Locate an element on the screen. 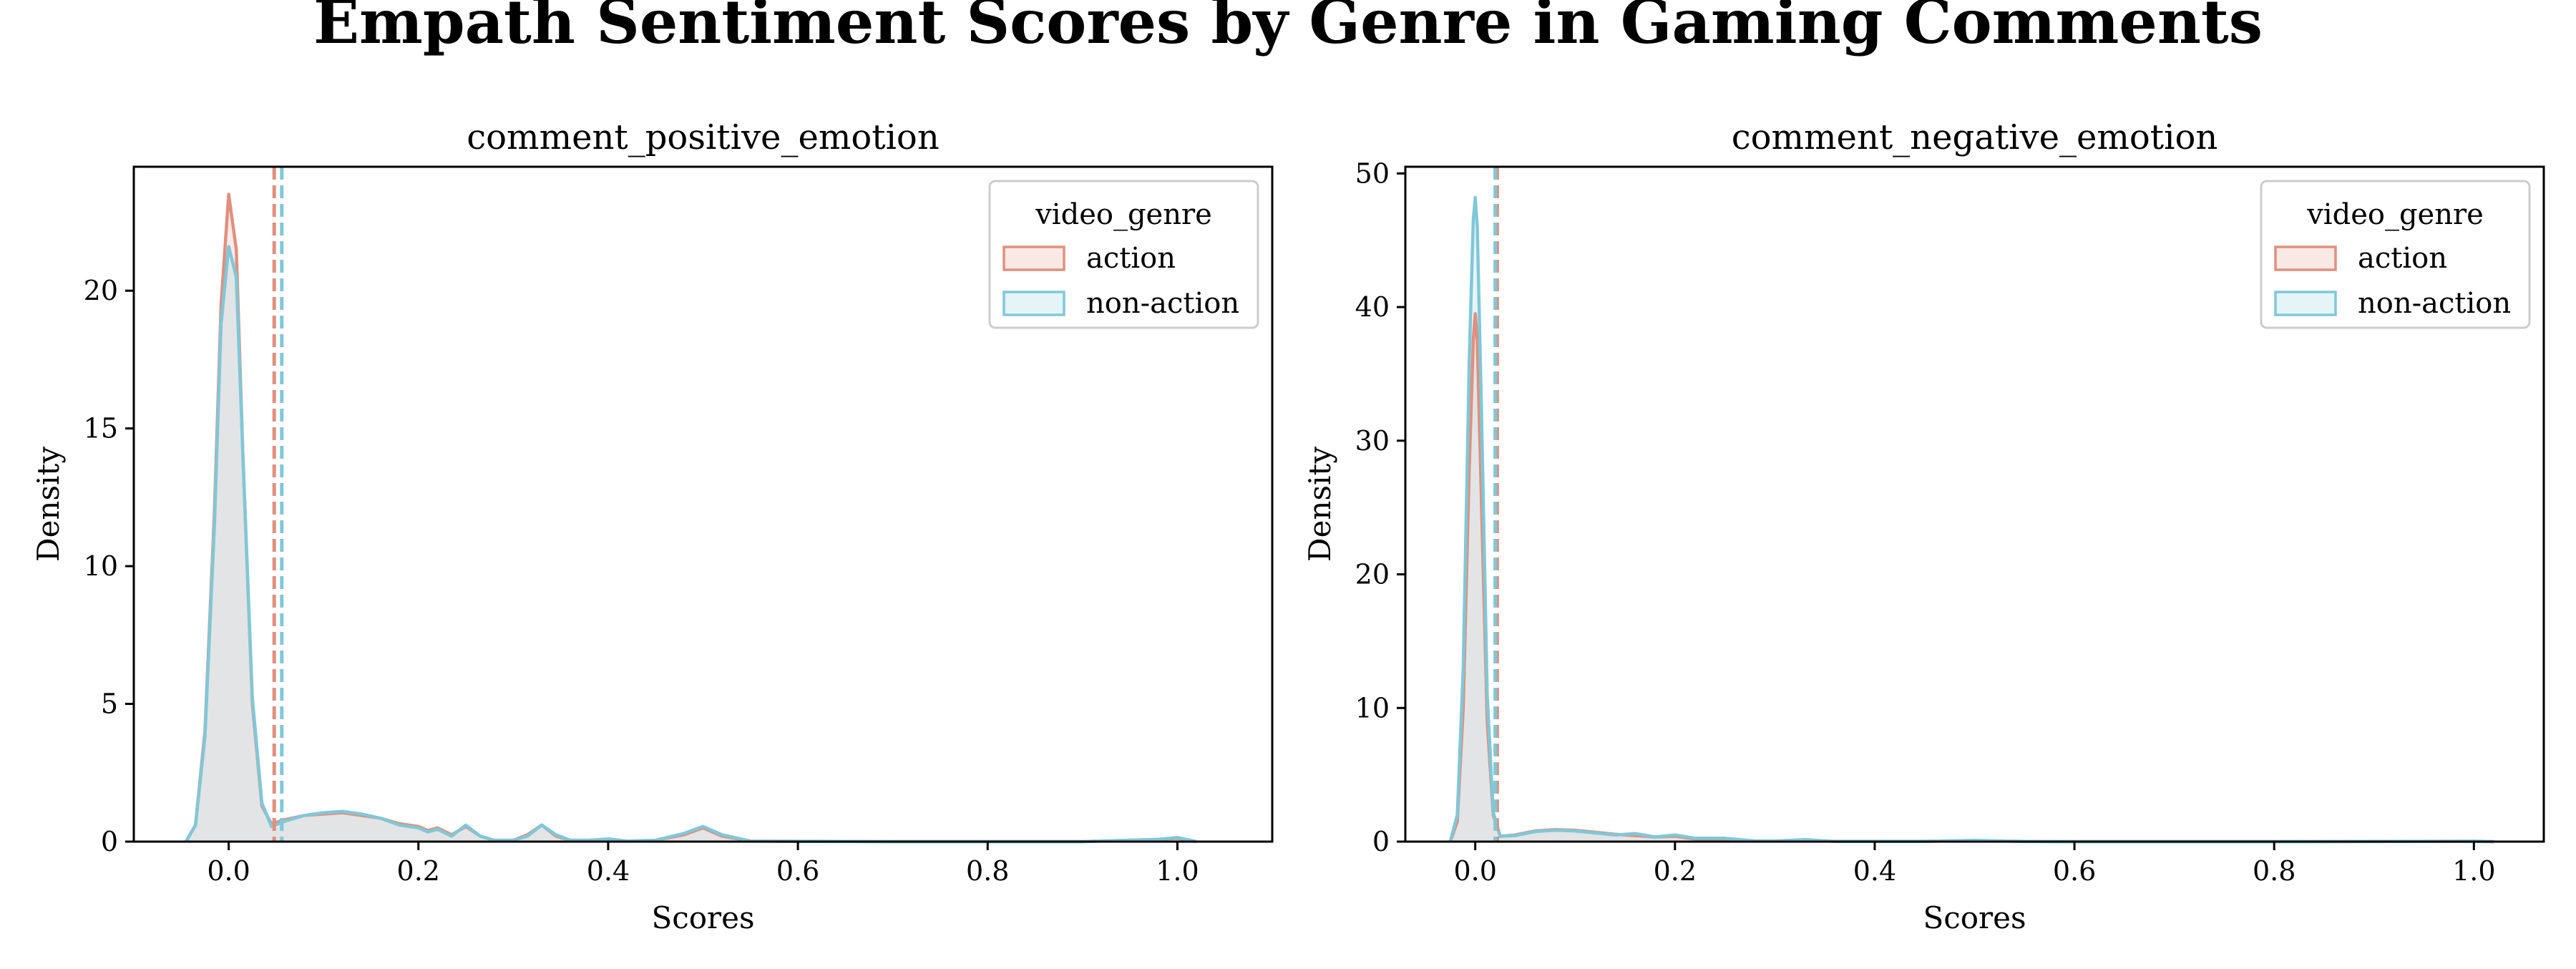  y-tick-label: 50 is located at coordinates (1372, 173).